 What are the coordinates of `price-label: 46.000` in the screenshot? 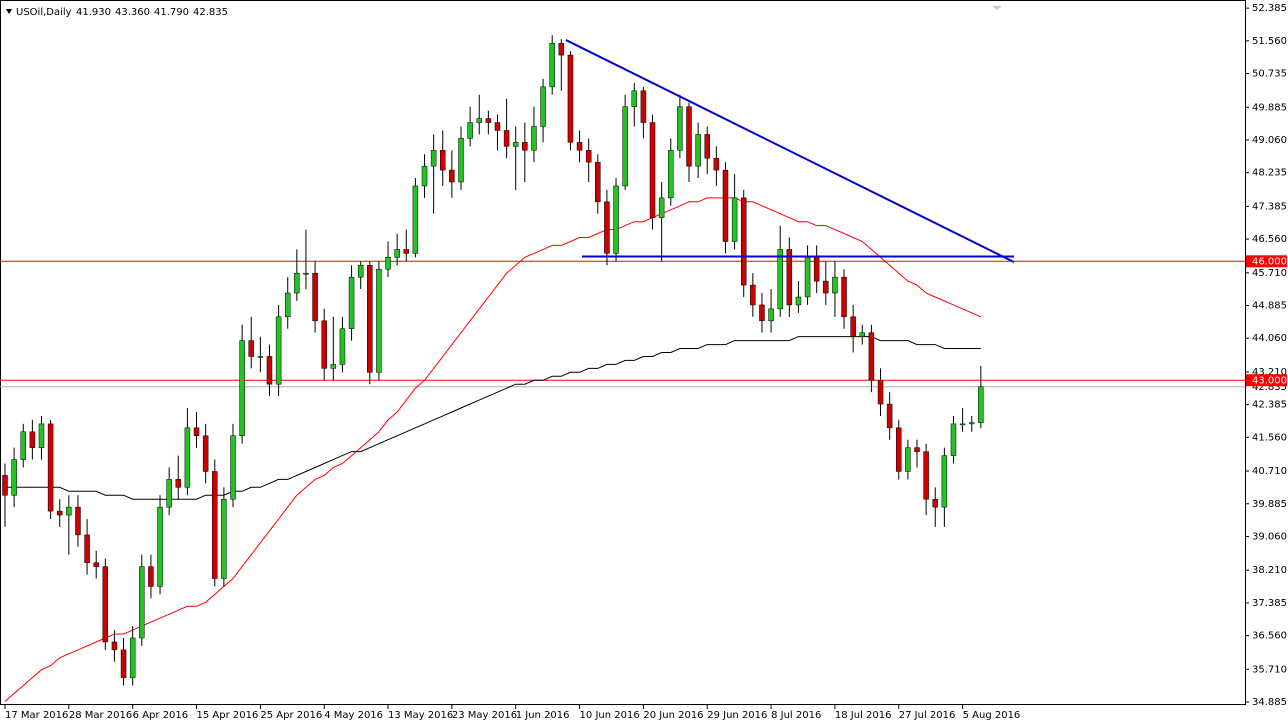 It's located at (1269, 261).